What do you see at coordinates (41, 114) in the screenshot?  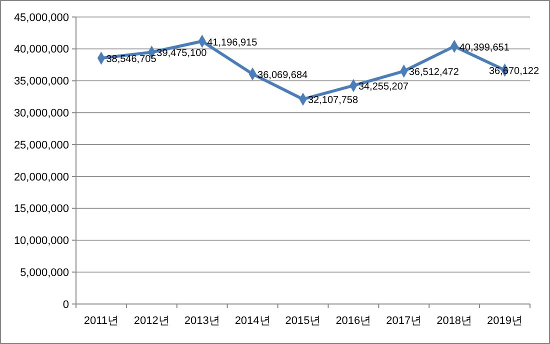 I see `y-tick-label: 30,000,000` at bounding box center [41, 114].